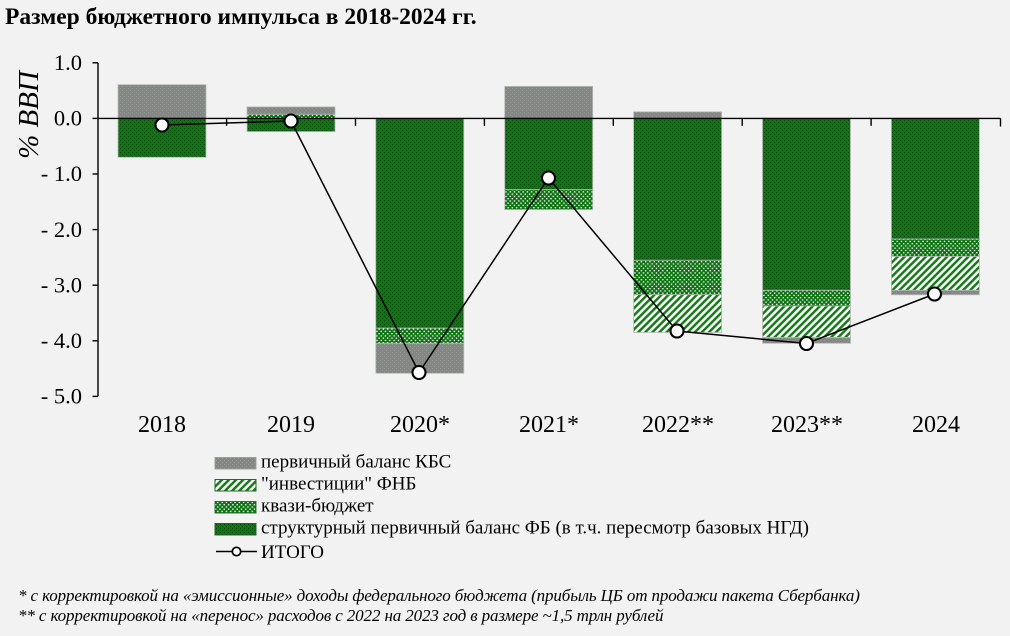 This screenshot has height=636, width=1010. I want to click on svg-text: 2019, so click(291, 425).